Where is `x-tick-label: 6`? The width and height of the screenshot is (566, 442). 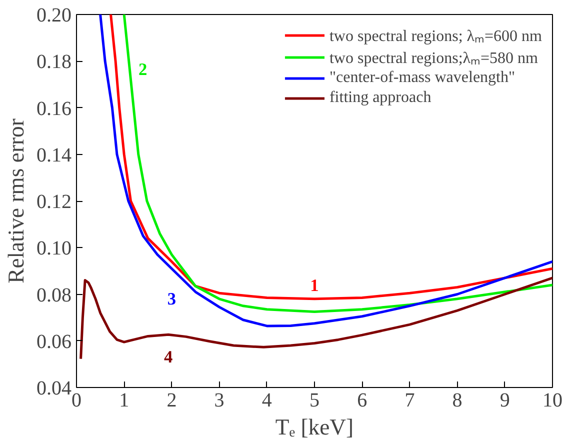 x-tick-label: 6 is located at coordinates (362, 401).